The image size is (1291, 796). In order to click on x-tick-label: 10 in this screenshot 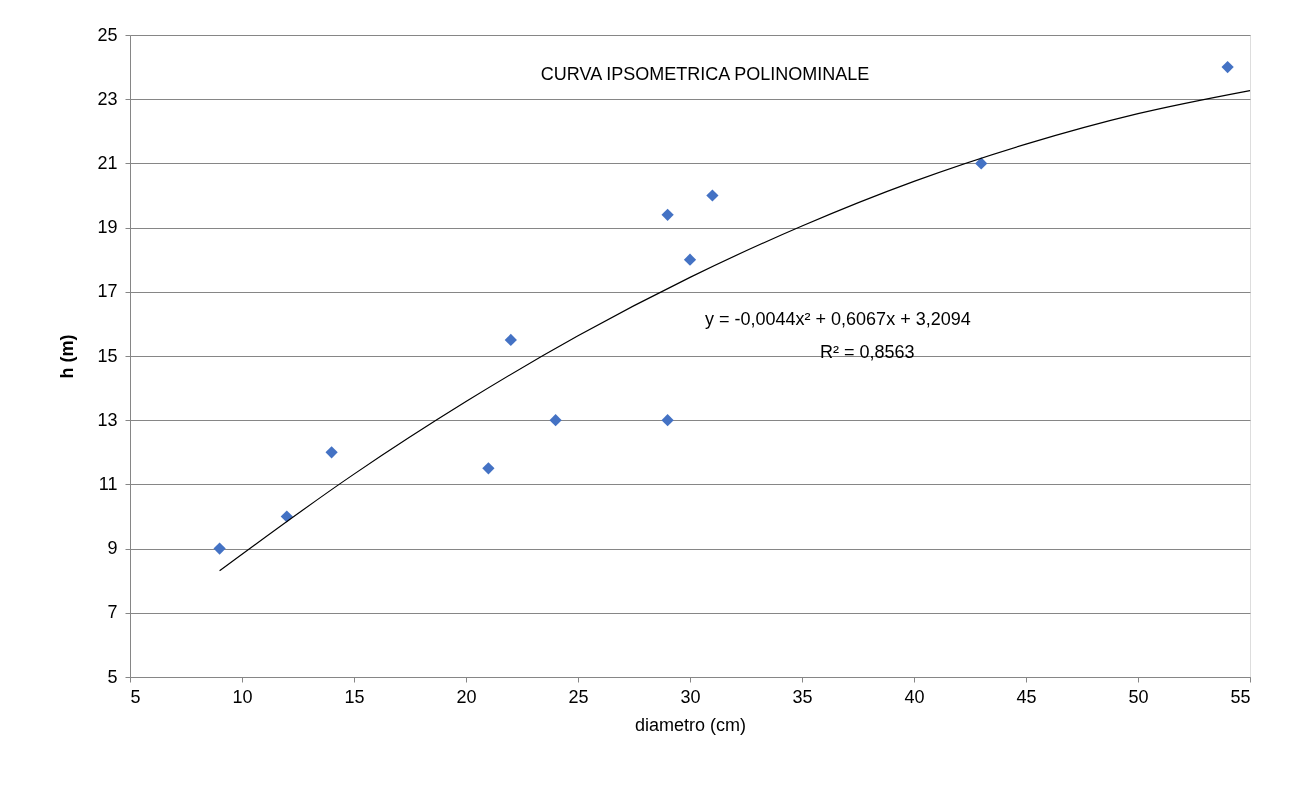, I will do `click(242, 696)`.